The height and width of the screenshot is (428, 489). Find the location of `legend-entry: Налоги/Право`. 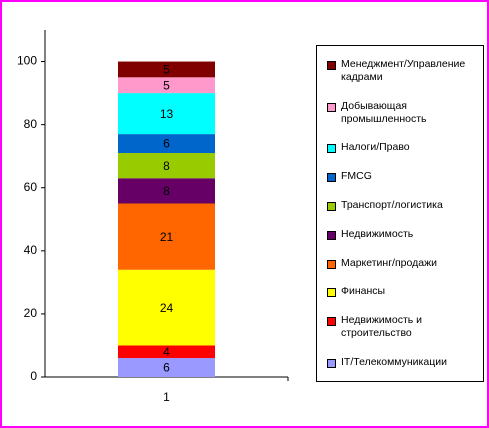

legend-entry: Налоги/Право is located at coordinates (402, 147).